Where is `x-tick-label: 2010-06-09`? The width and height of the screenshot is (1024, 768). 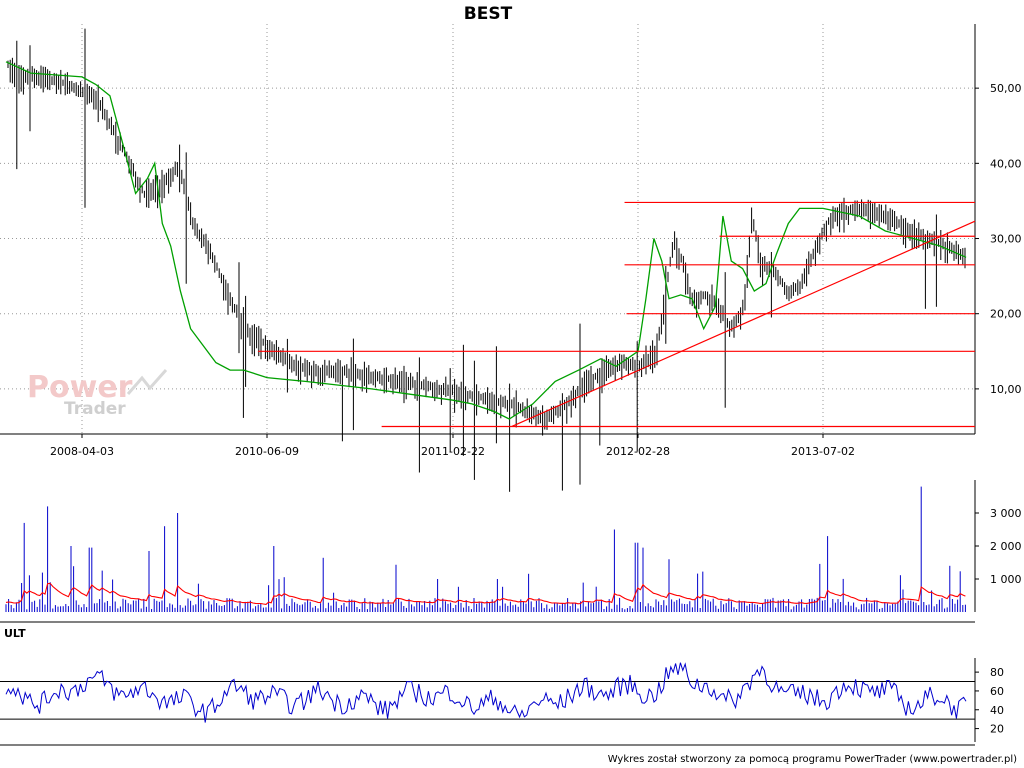 x-tick-label: 2010-06-09 is located at coordinates (267, 451).